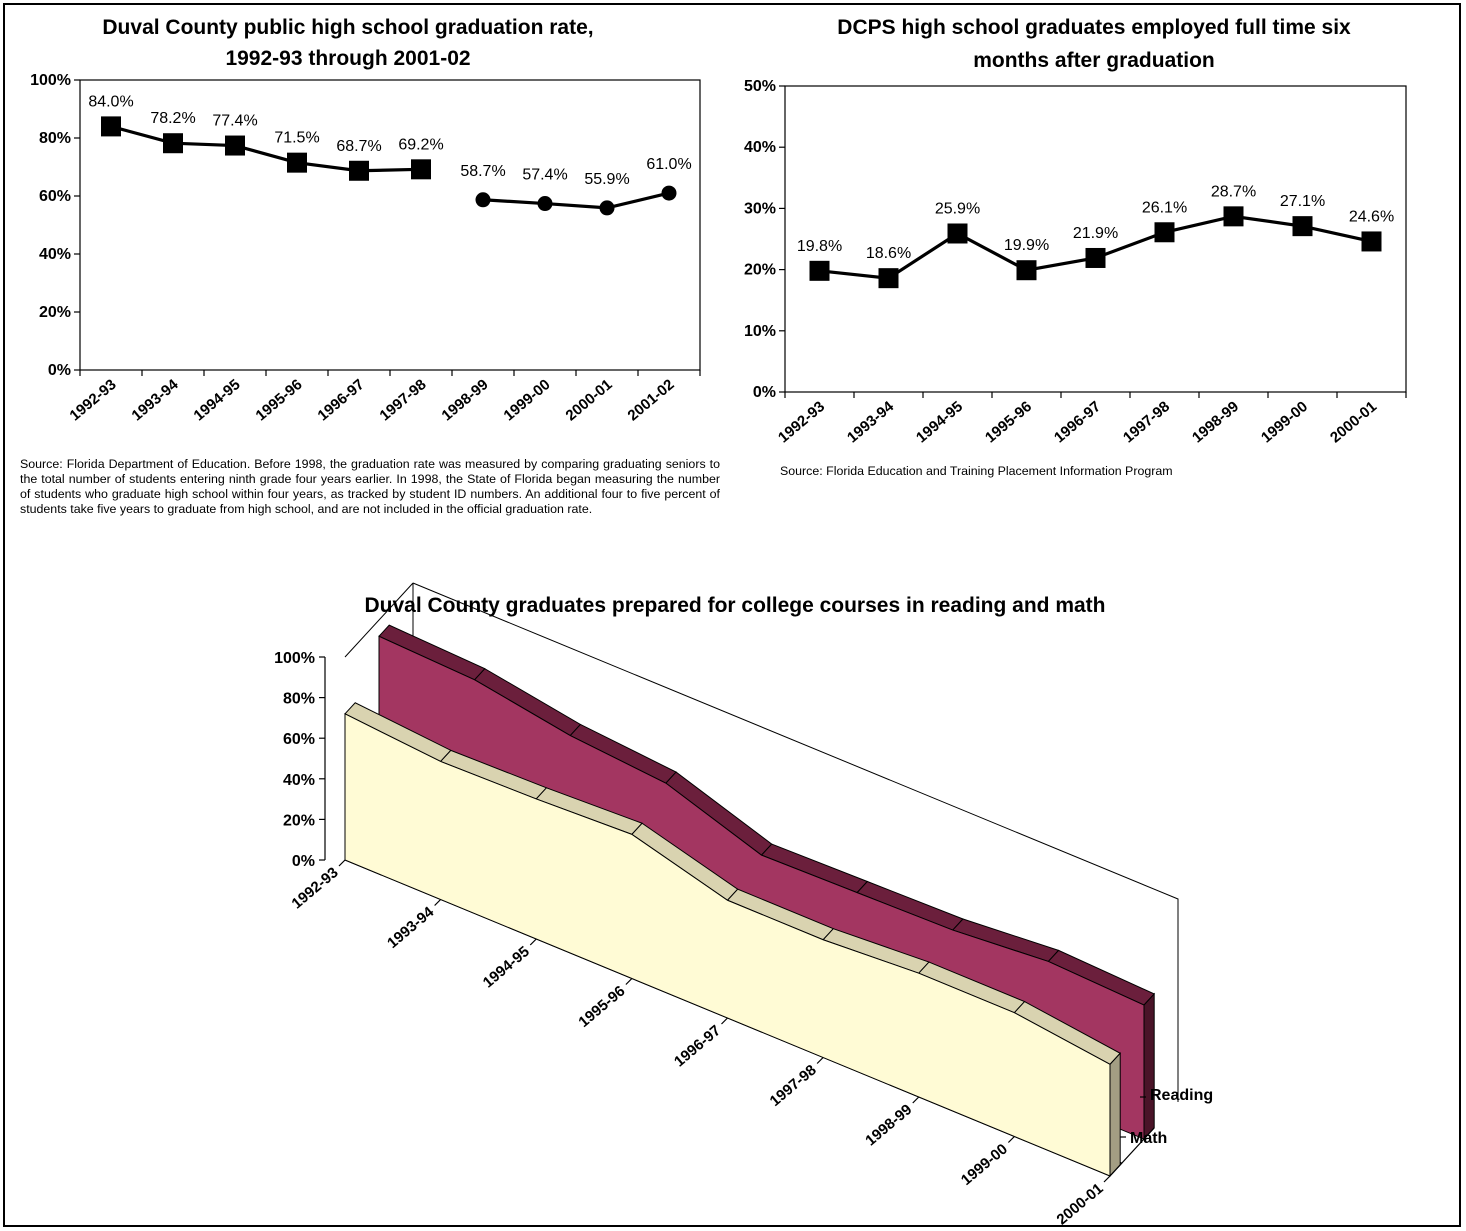 This screenshot has height=1231, width=1466. What do you see at coordinates (668, 164) in the screenshot?
I see `data-label: 61.0%` at bounding box center [668, 164].